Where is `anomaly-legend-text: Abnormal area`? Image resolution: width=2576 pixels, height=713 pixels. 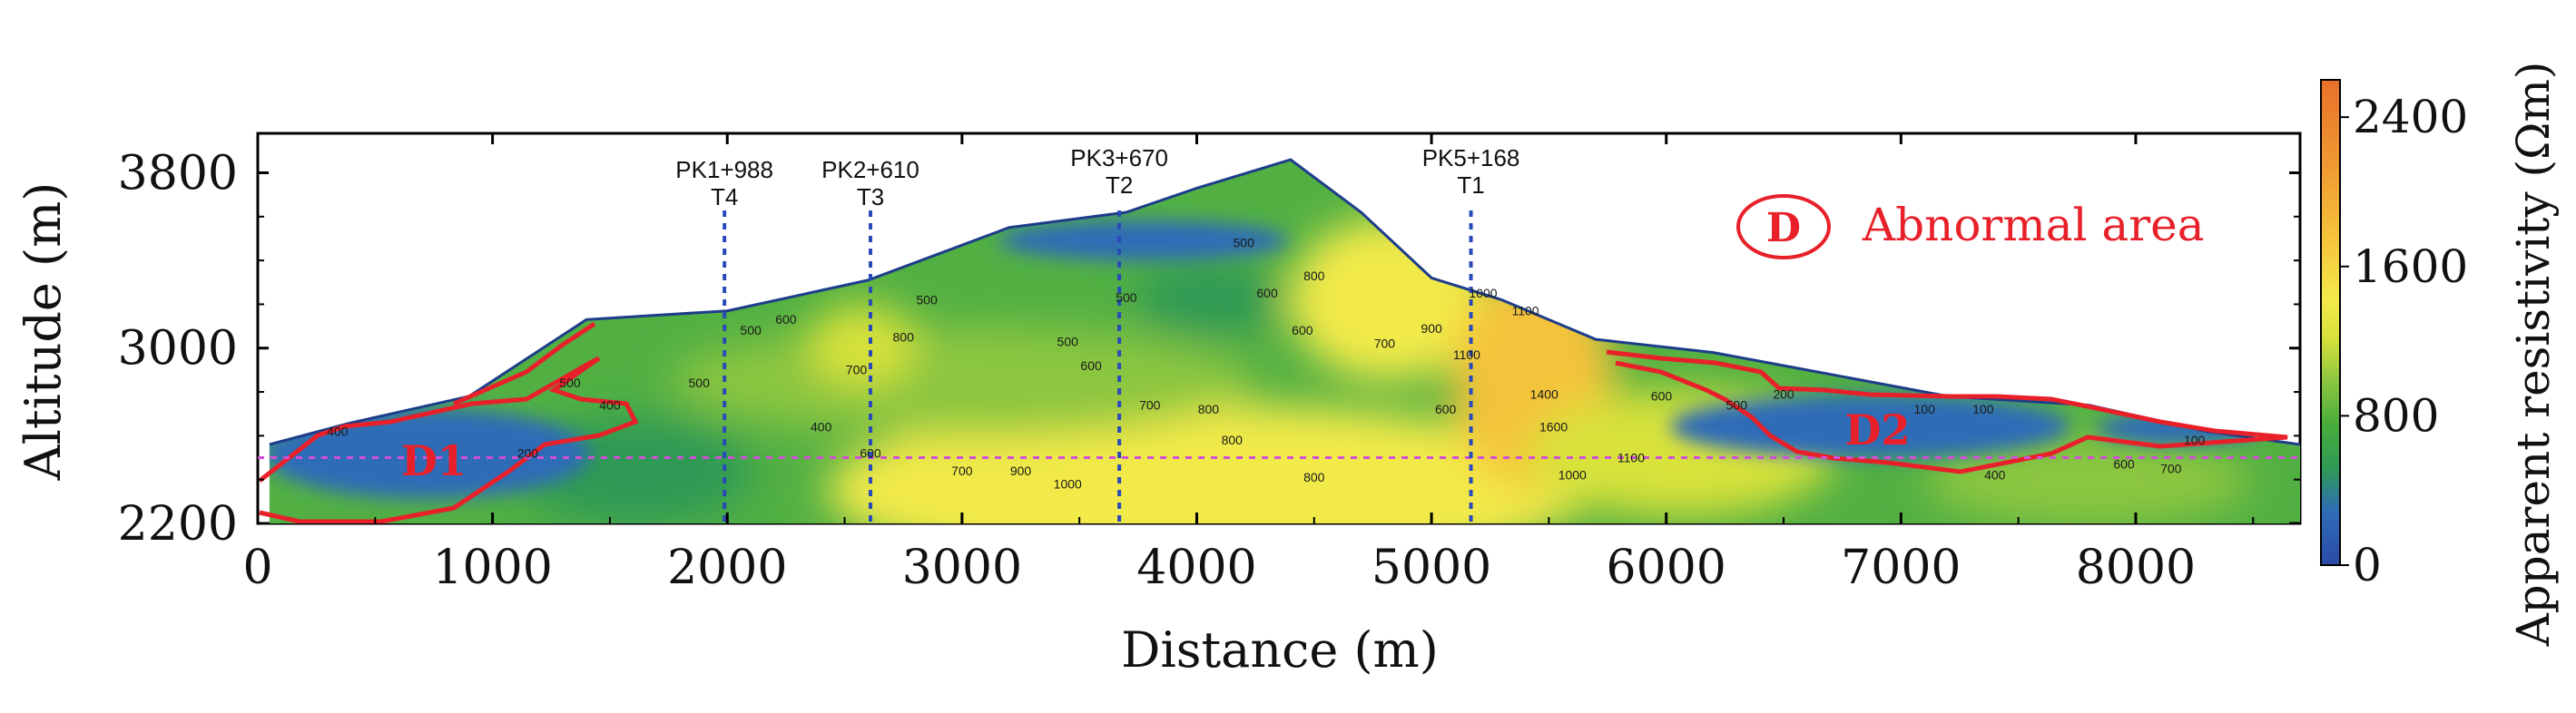
anomaly-legend-text: Abnormal area is located at coordinates (2033, 225).